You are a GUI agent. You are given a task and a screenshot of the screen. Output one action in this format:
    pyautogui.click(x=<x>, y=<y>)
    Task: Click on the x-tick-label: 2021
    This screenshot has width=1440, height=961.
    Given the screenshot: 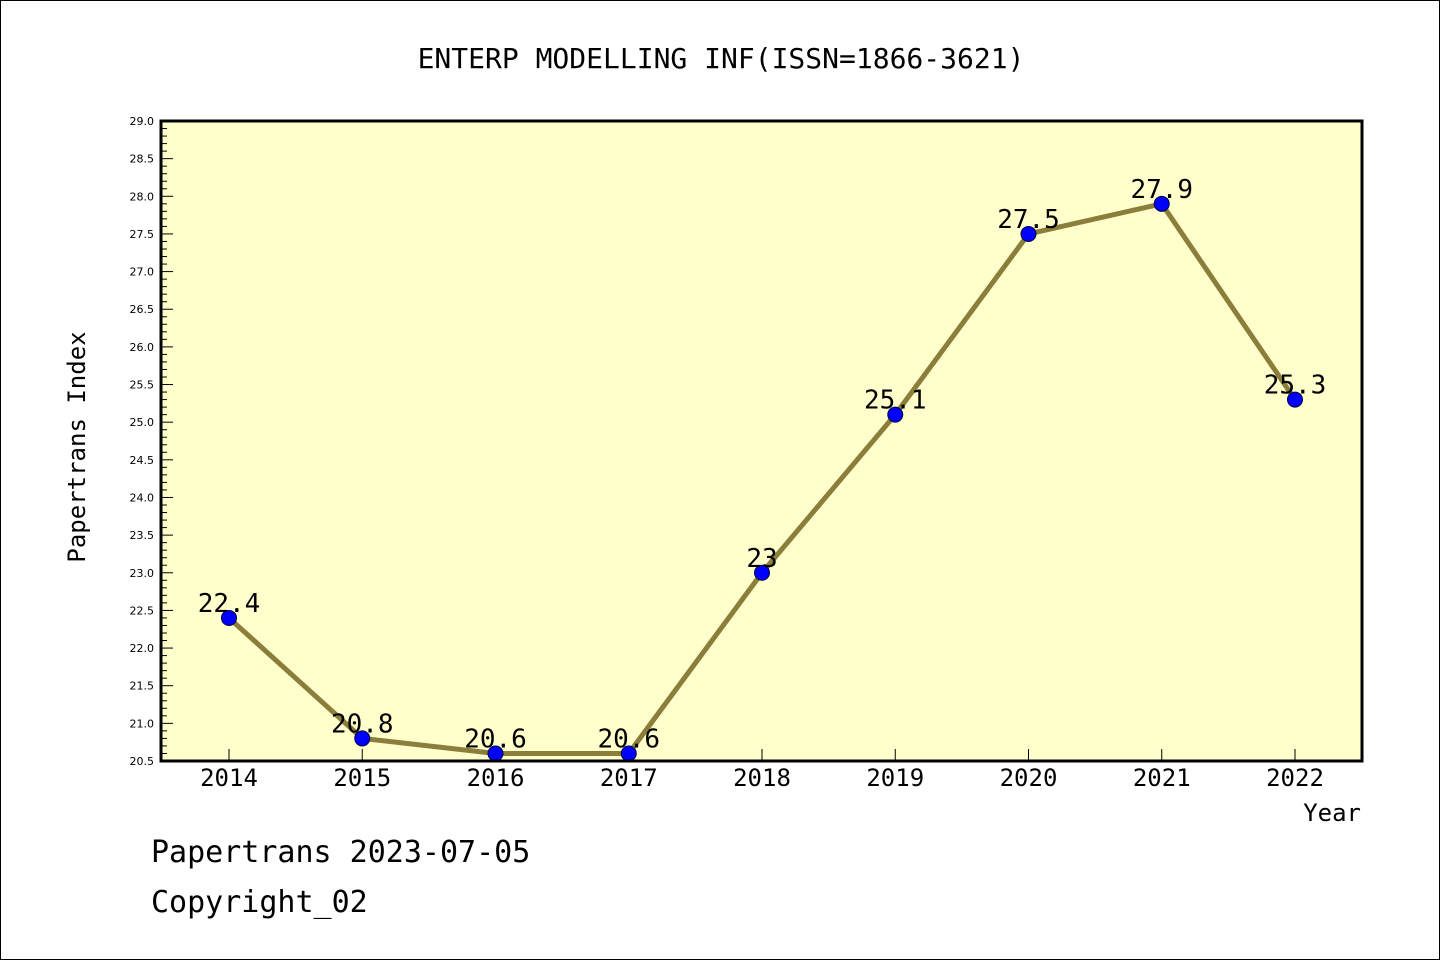 What is the action you would take?
    pyautogui.click(x=1162, y=778)
    